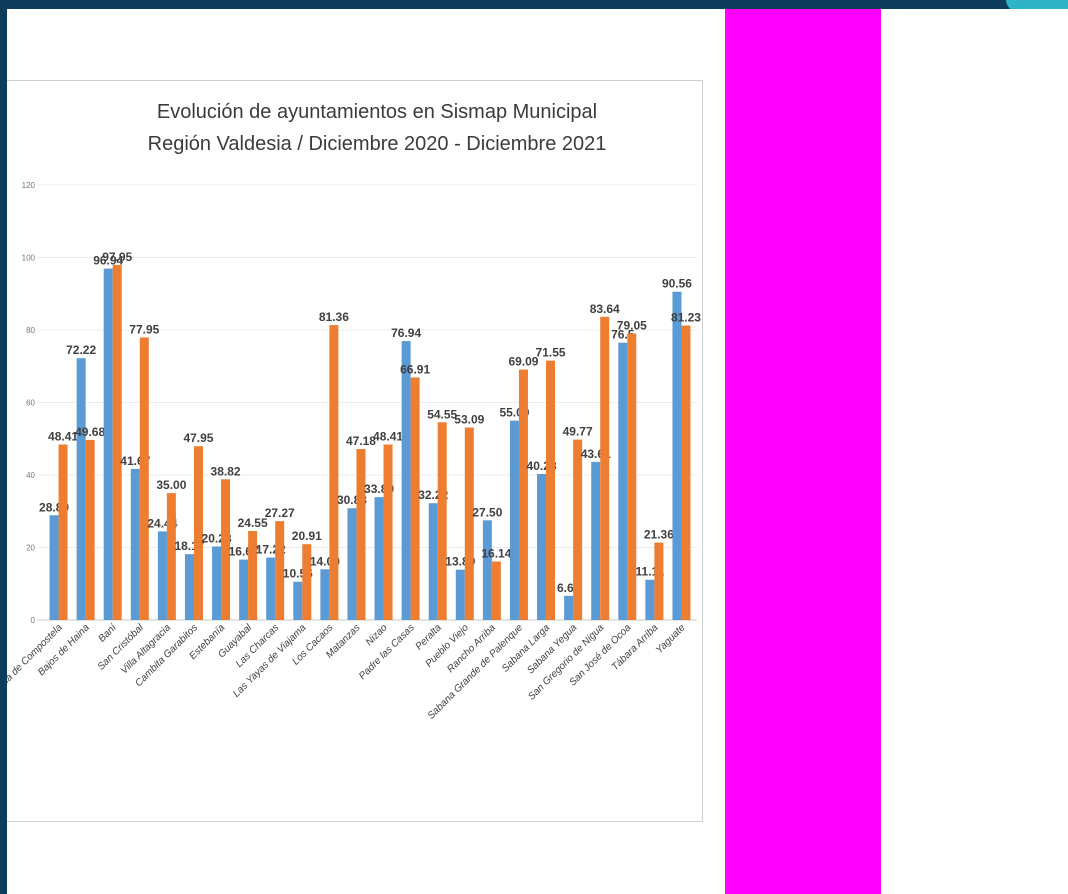  Describe the element at coordinates (469, 420) in the screenshot. I see `data-label: 53.09` at that location.